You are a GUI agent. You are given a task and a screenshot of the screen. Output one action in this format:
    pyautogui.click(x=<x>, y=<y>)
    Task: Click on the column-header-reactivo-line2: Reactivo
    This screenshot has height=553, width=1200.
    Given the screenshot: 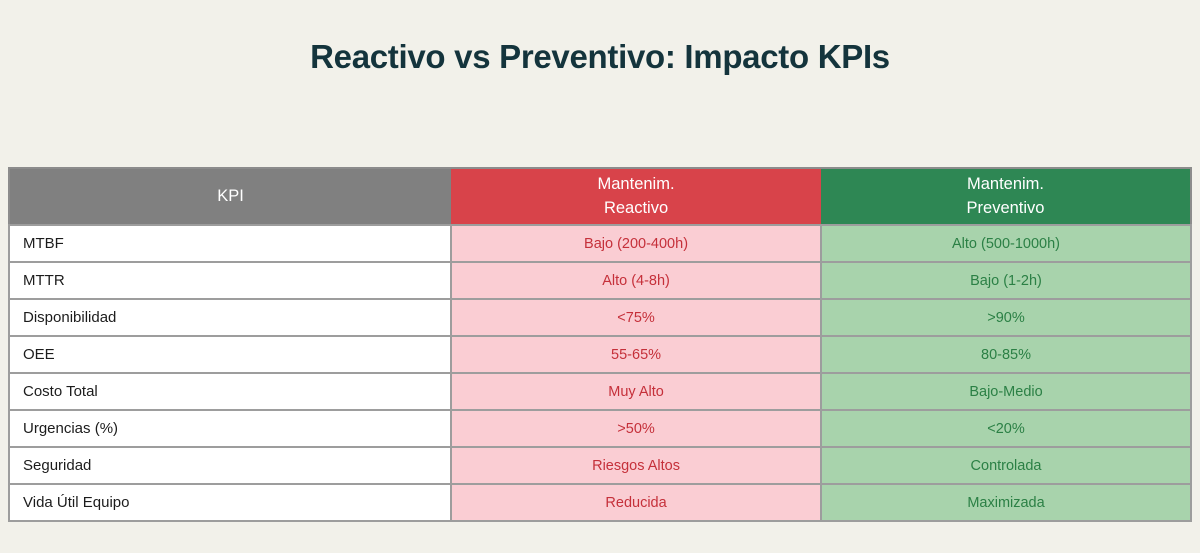 What is the action you would take?
    pyautogui.click(x=636, y=207)
    